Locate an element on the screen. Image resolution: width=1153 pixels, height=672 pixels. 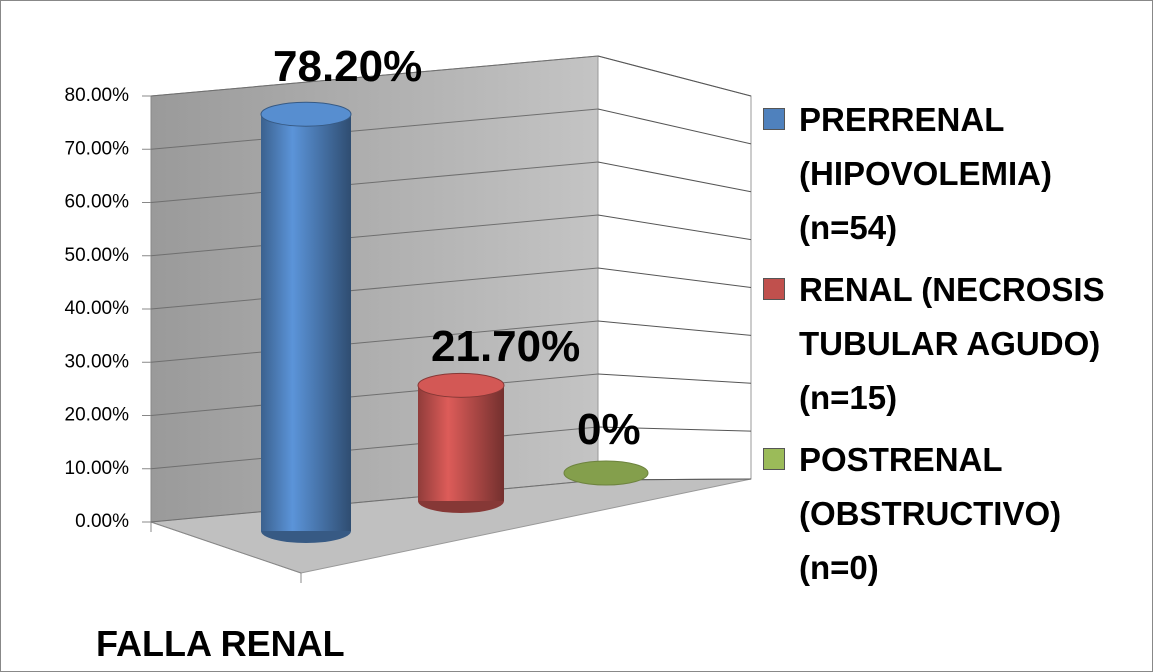
category-label: FALLA RENAL is located at coordinates (220, 643).